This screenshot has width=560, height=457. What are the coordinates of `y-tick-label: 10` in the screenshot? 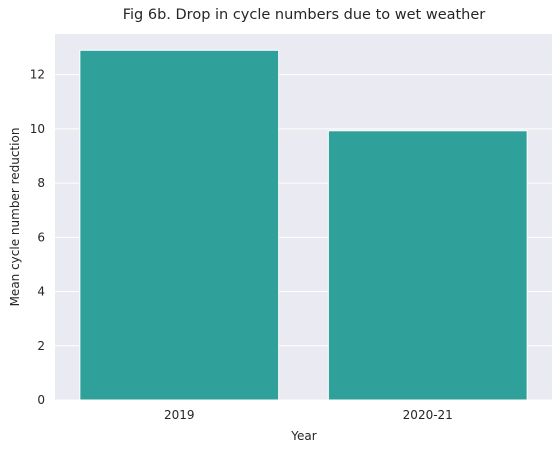 It's located at (37, 129).